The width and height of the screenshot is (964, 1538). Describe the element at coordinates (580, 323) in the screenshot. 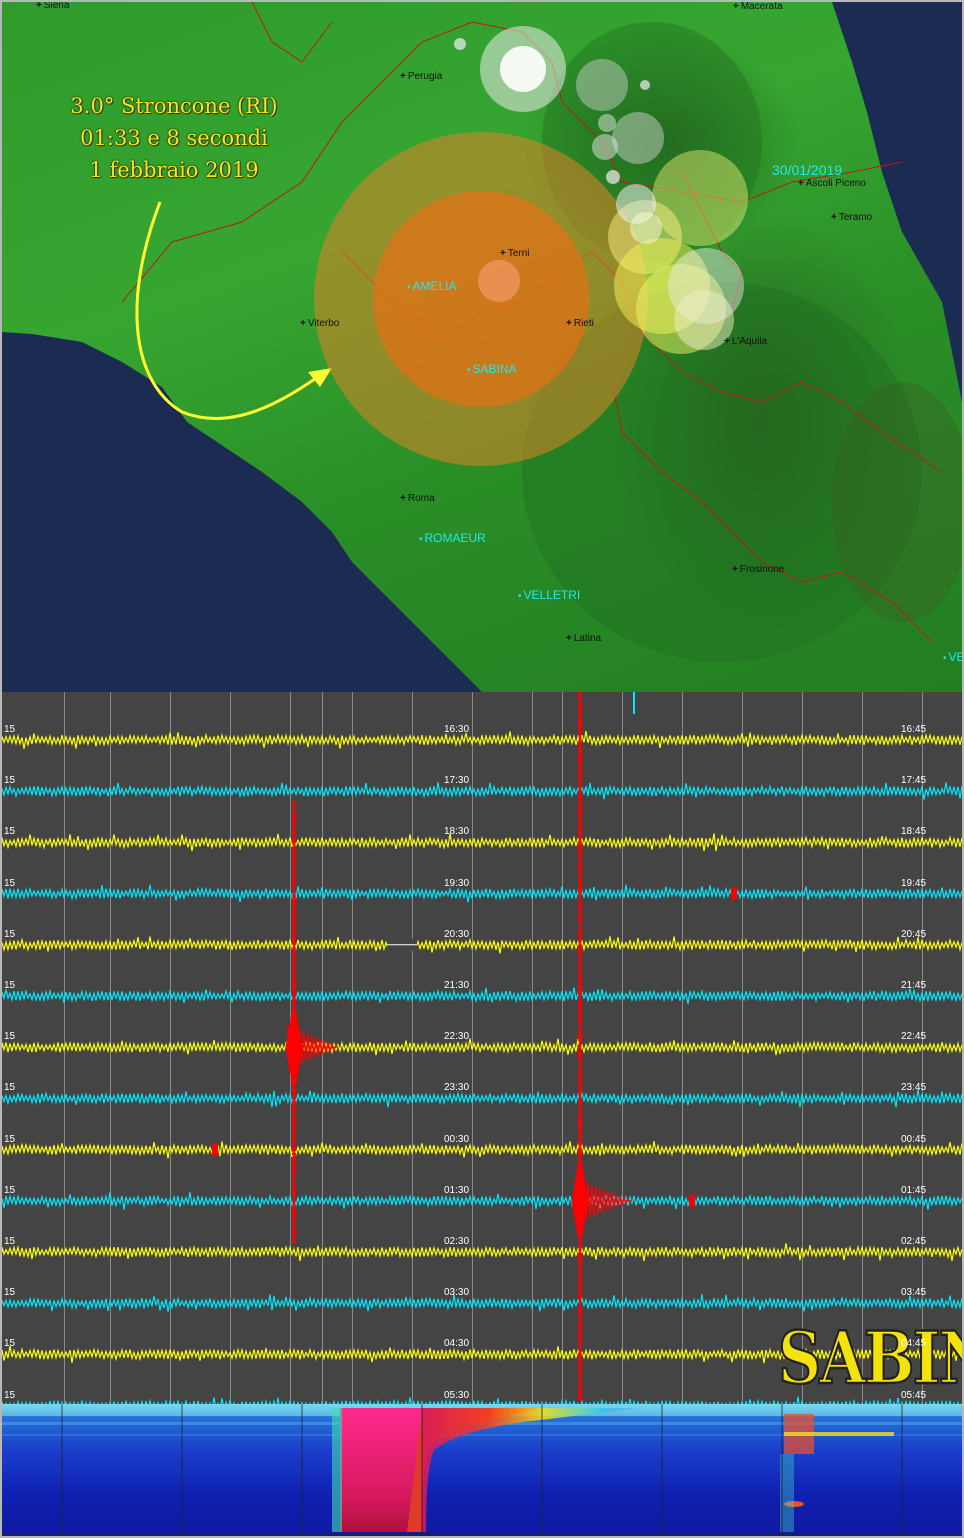

I see `town-label: Rieti` at that location.